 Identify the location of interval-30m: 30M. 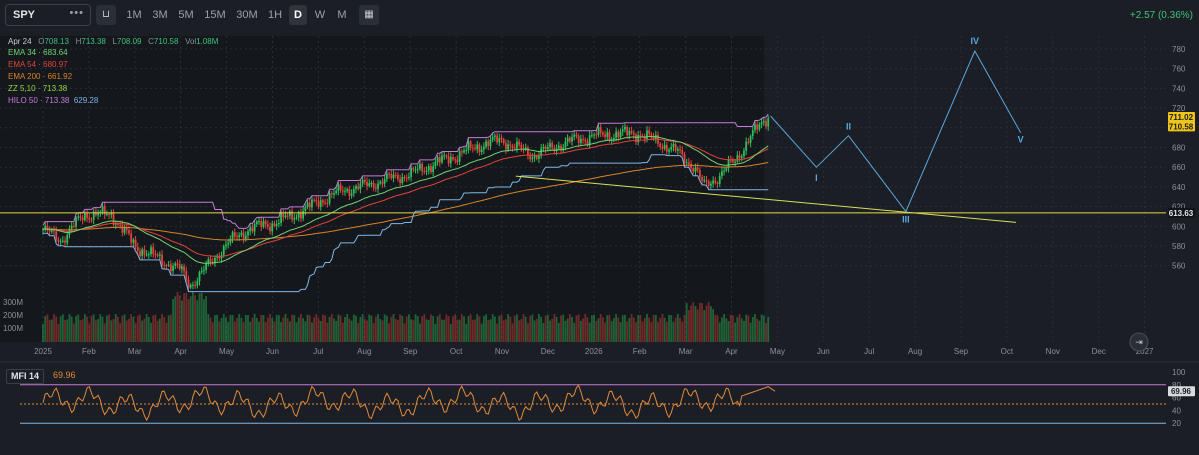
(247, 15).